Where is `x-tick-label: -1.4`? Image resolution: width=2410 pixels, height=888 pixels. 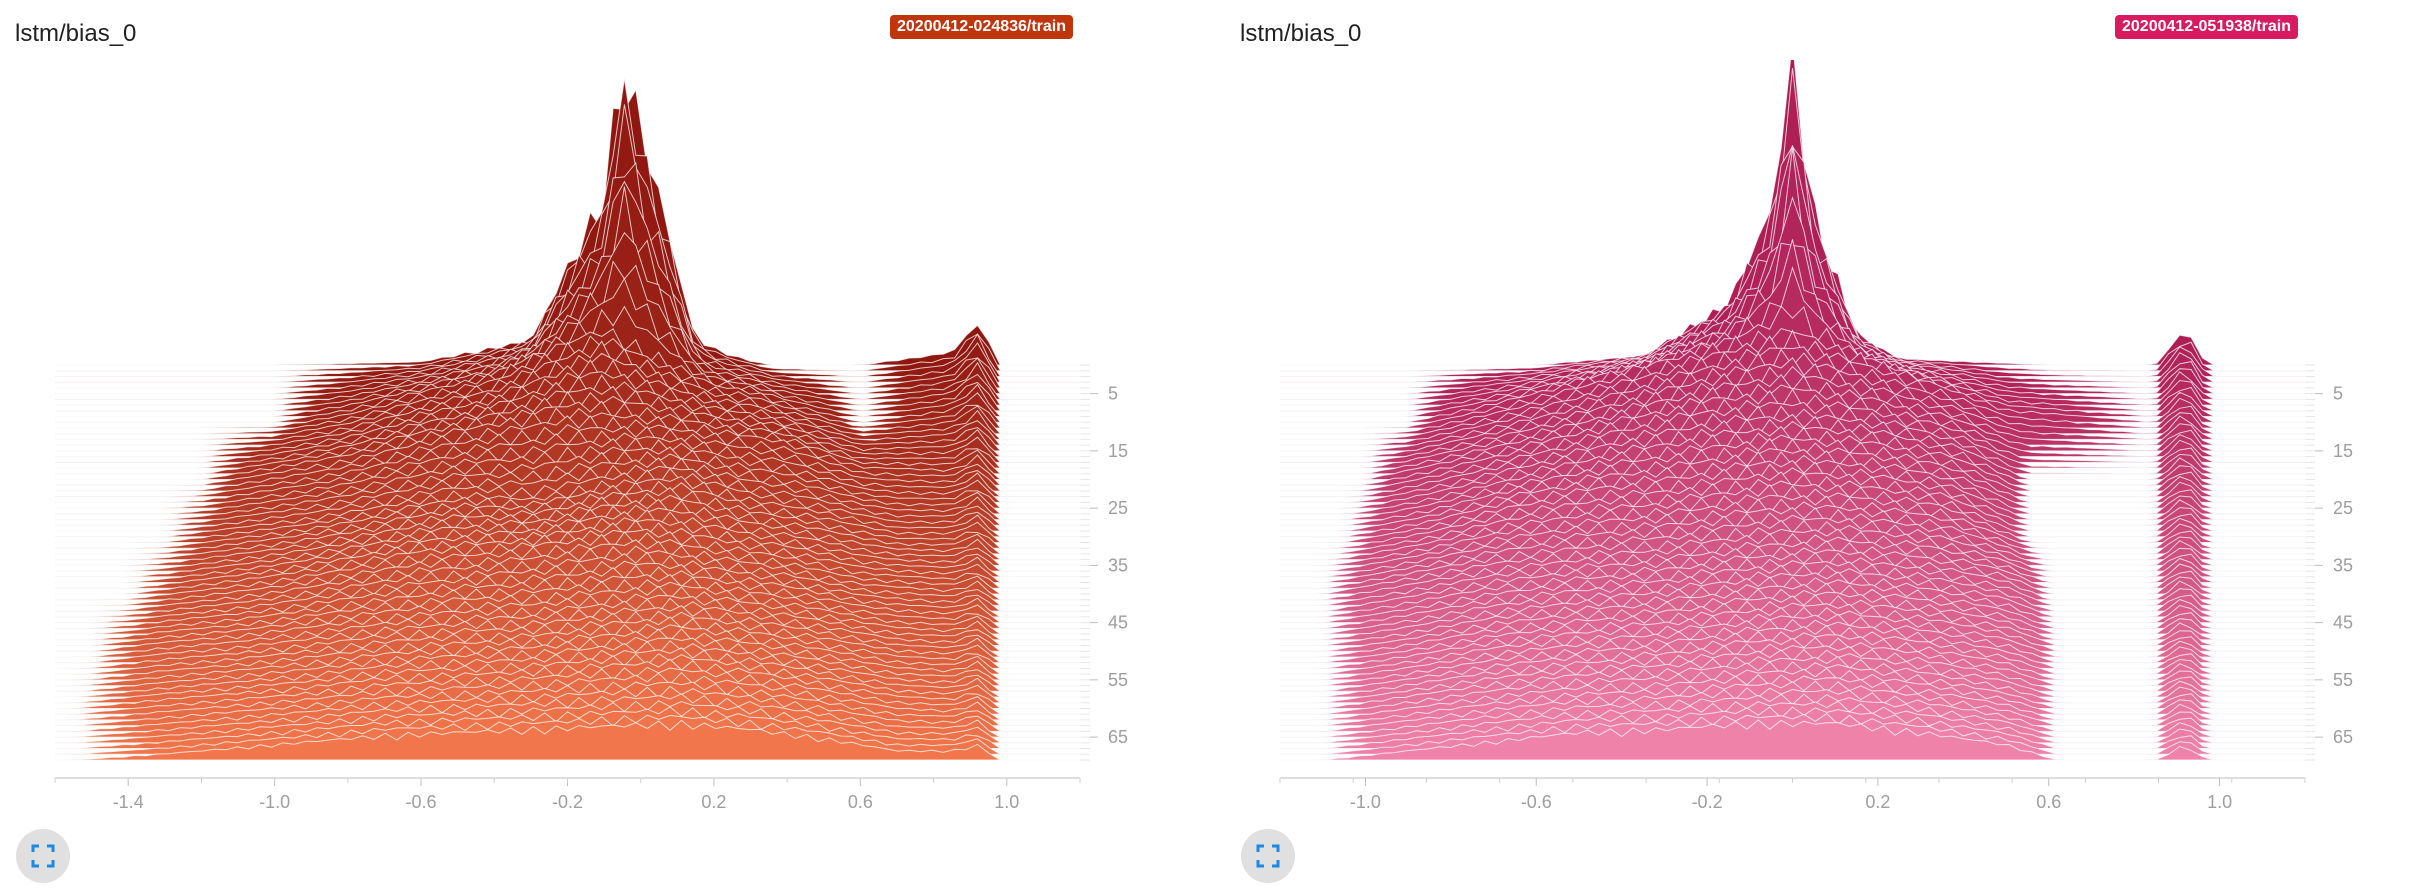
x-tick-label: -1.4 is located at coordinates (128, 802).